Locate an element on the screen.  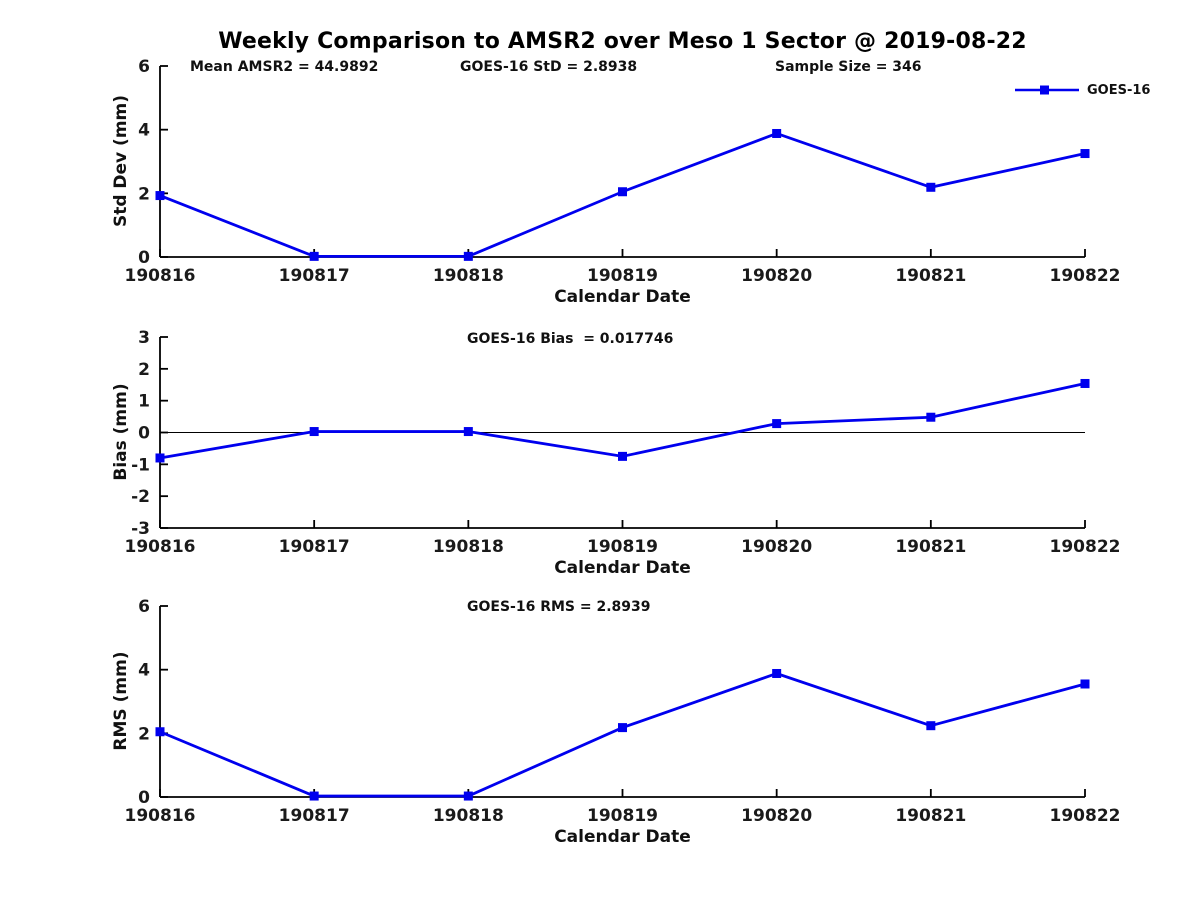
y-axis-label-rms: RMS (mm) is located at coordinates (121, 701).